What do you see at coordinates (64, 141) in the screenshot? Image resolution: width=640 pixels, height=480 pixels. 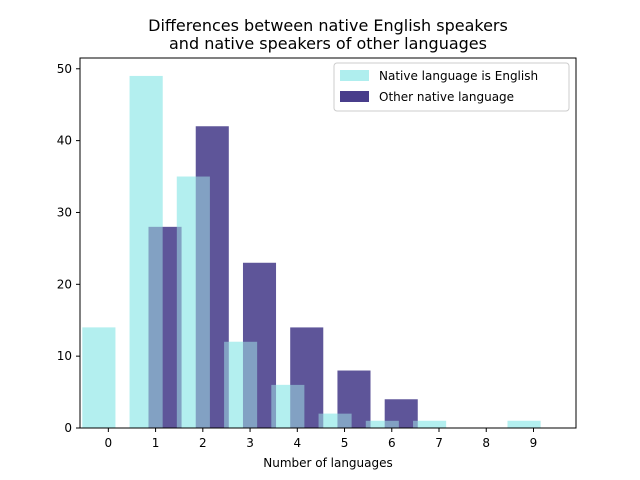 I see `y-tick-label-40: 40` at bounding box center [64, 141].